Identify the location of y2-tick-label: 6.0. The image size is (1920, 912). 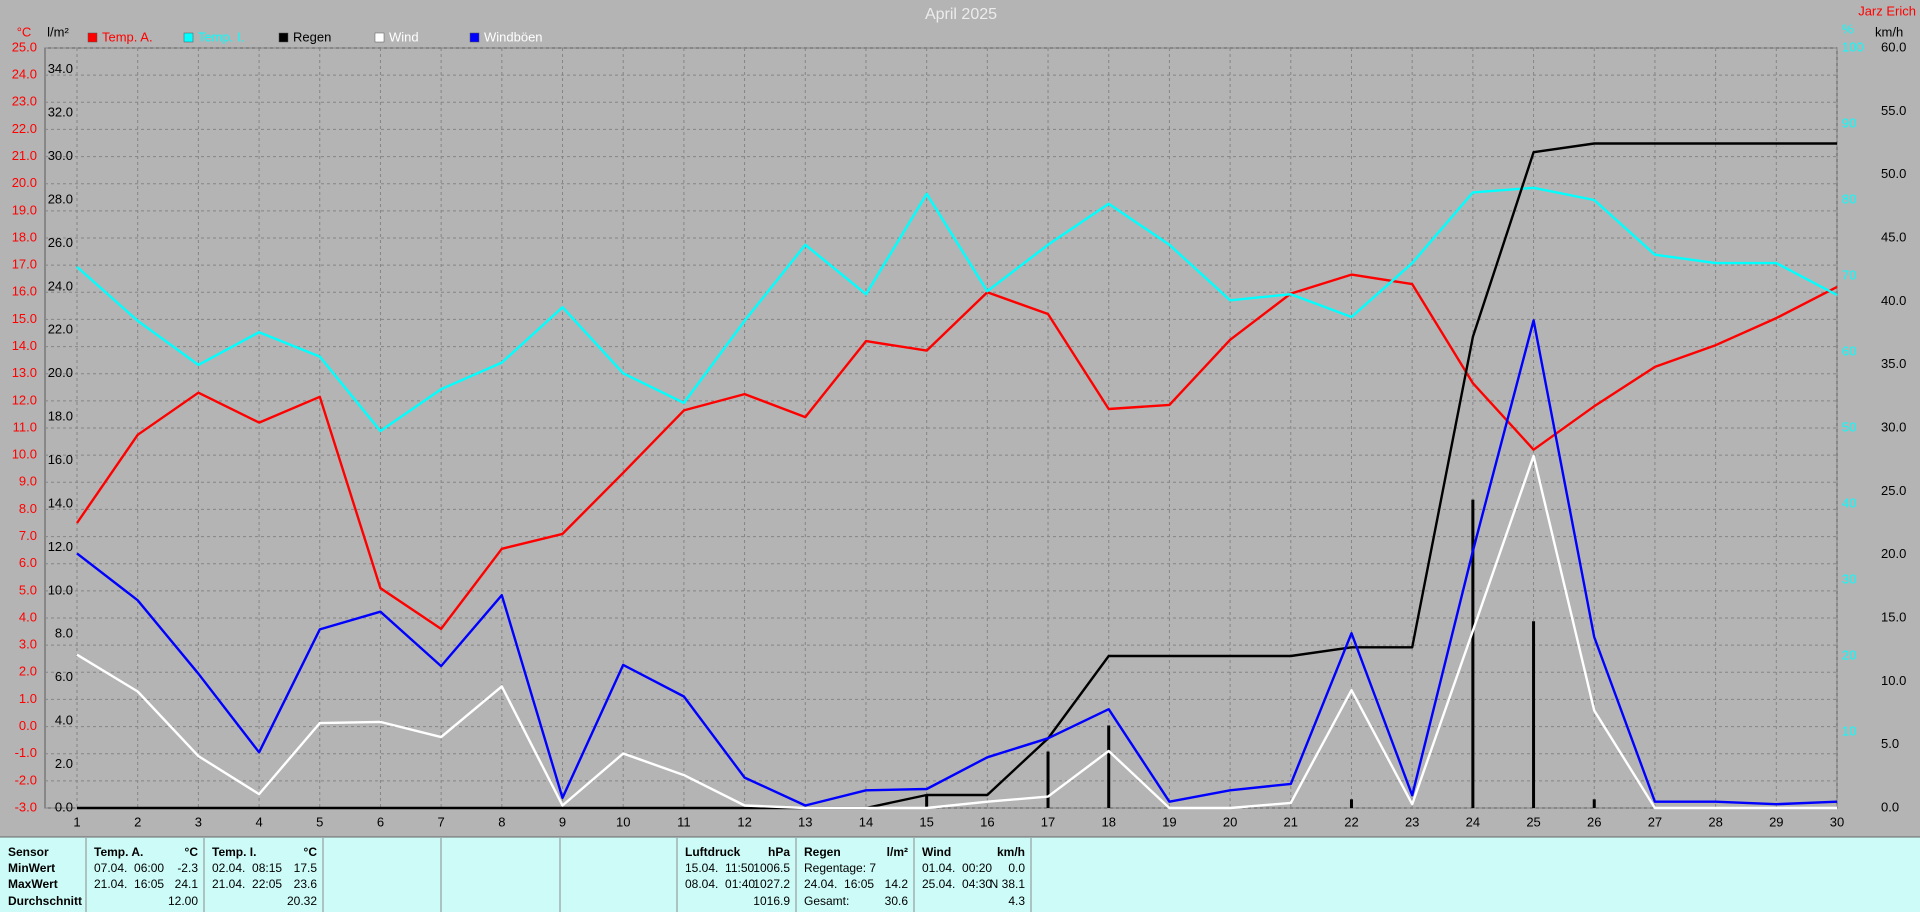
(64, 676).